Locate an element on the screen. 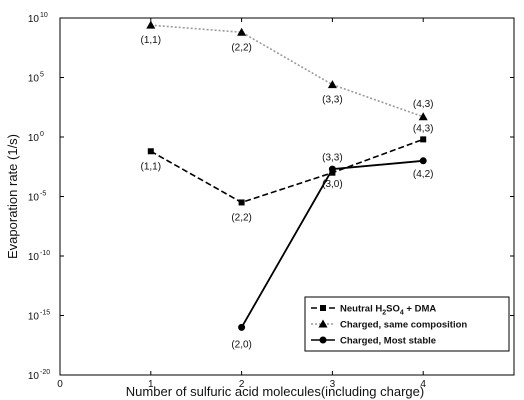  y-axis-title: Evaporation rate (1/s) is located at coordinates (12, 196).